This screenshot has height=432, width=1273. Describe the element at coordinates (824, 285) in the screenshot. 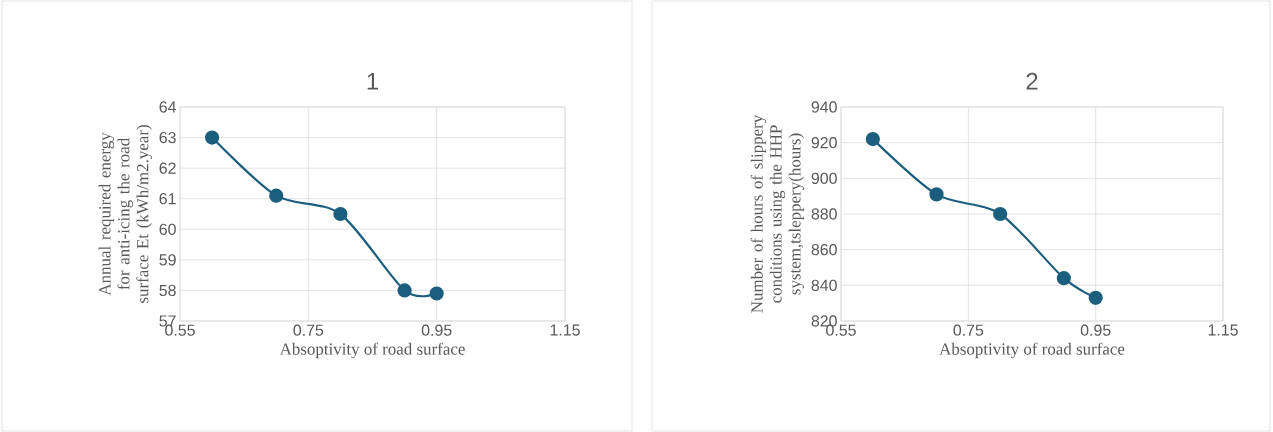

I see `y-tick-label: 840` at that location.